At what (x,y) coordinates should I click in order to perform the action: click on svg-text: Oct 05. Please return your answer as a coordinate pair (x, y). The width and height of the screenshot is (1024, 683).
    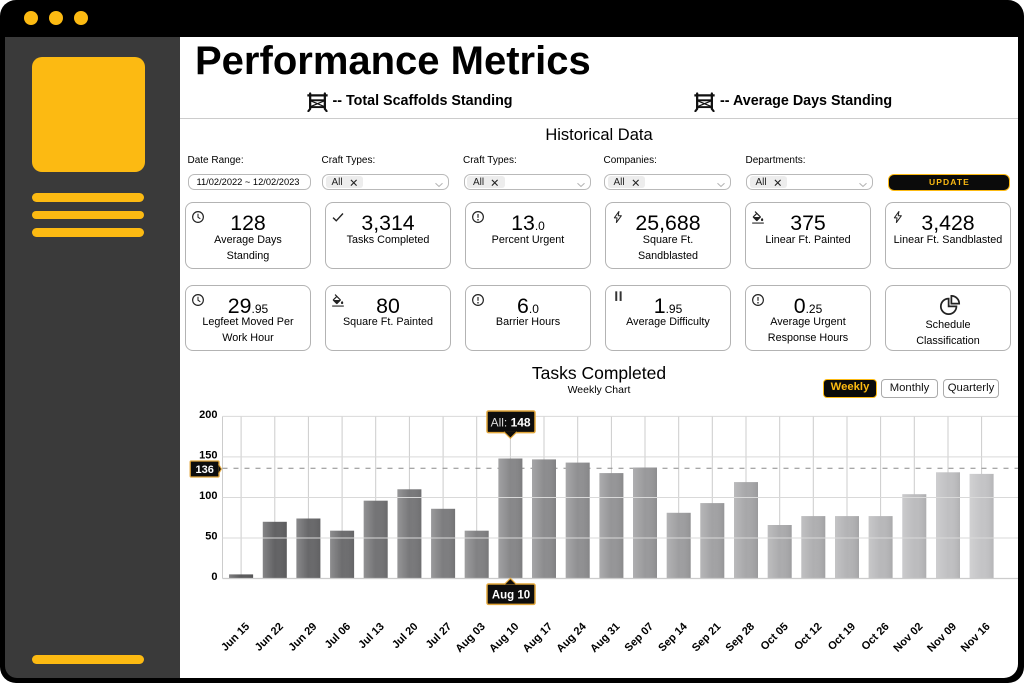
    Looking at the image, I should click on (775, 637).